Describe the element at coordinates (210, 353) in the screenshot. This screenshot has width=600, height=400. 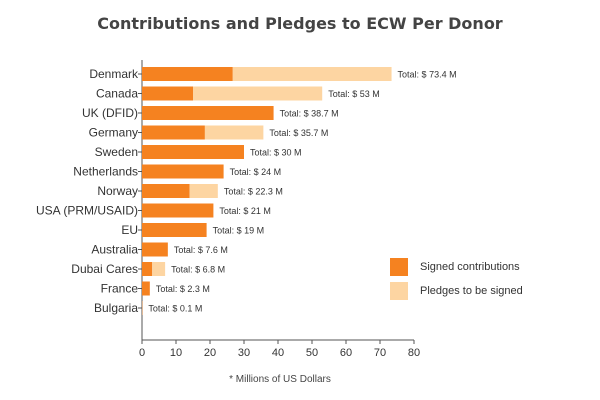
I see `x-tick-label-20: 20` at that location.